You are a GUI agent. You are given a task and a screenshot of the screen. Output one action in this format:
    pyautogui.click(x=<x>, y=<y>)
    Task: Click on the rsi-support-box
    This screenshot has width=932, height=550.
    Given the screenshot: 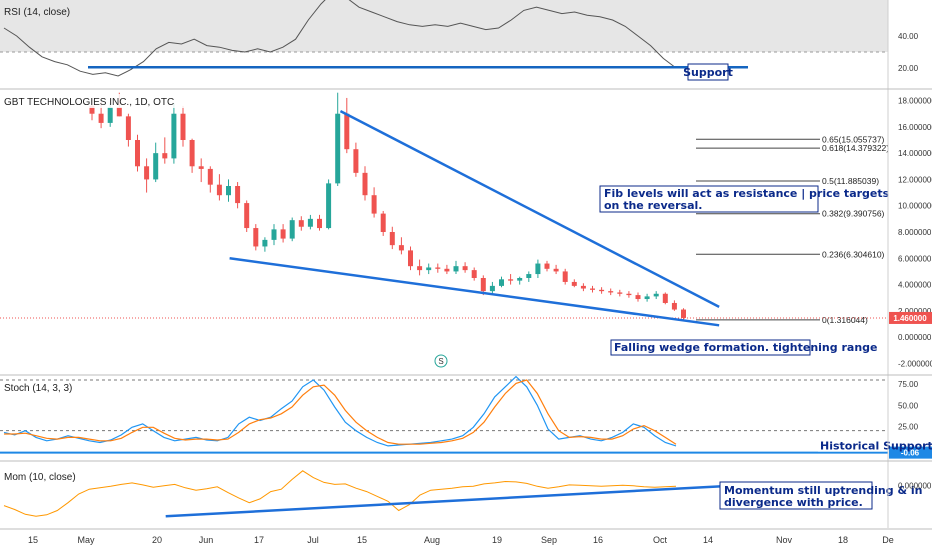 What is the action you would take?
    pyautogui.click(x=708, y=72)
    